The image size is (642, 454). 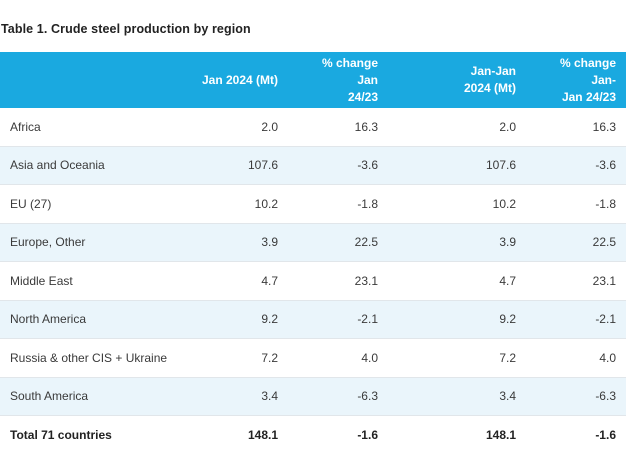 I want to click on table-row: North America 9.2 -2.1 9.2 -2.1, so click(x=313, y=319).